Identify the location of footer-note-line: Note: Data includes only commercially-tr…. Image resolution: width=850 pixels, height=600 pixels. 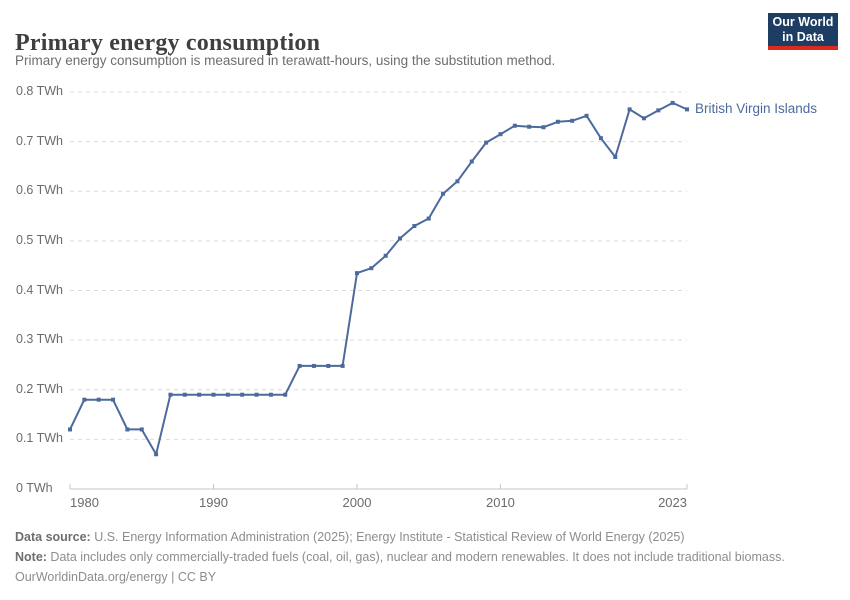
(400, 557).